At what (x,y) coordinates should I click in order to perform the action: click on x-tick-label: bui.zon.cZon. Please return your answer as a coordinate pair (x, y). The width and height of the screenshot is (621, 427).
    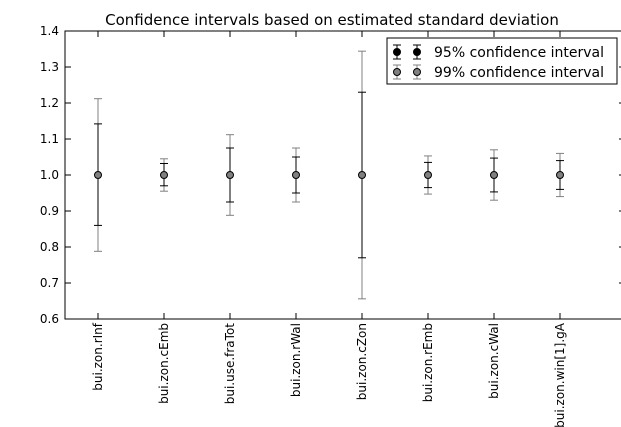
    Looking at the image, I should click on (362, 361).